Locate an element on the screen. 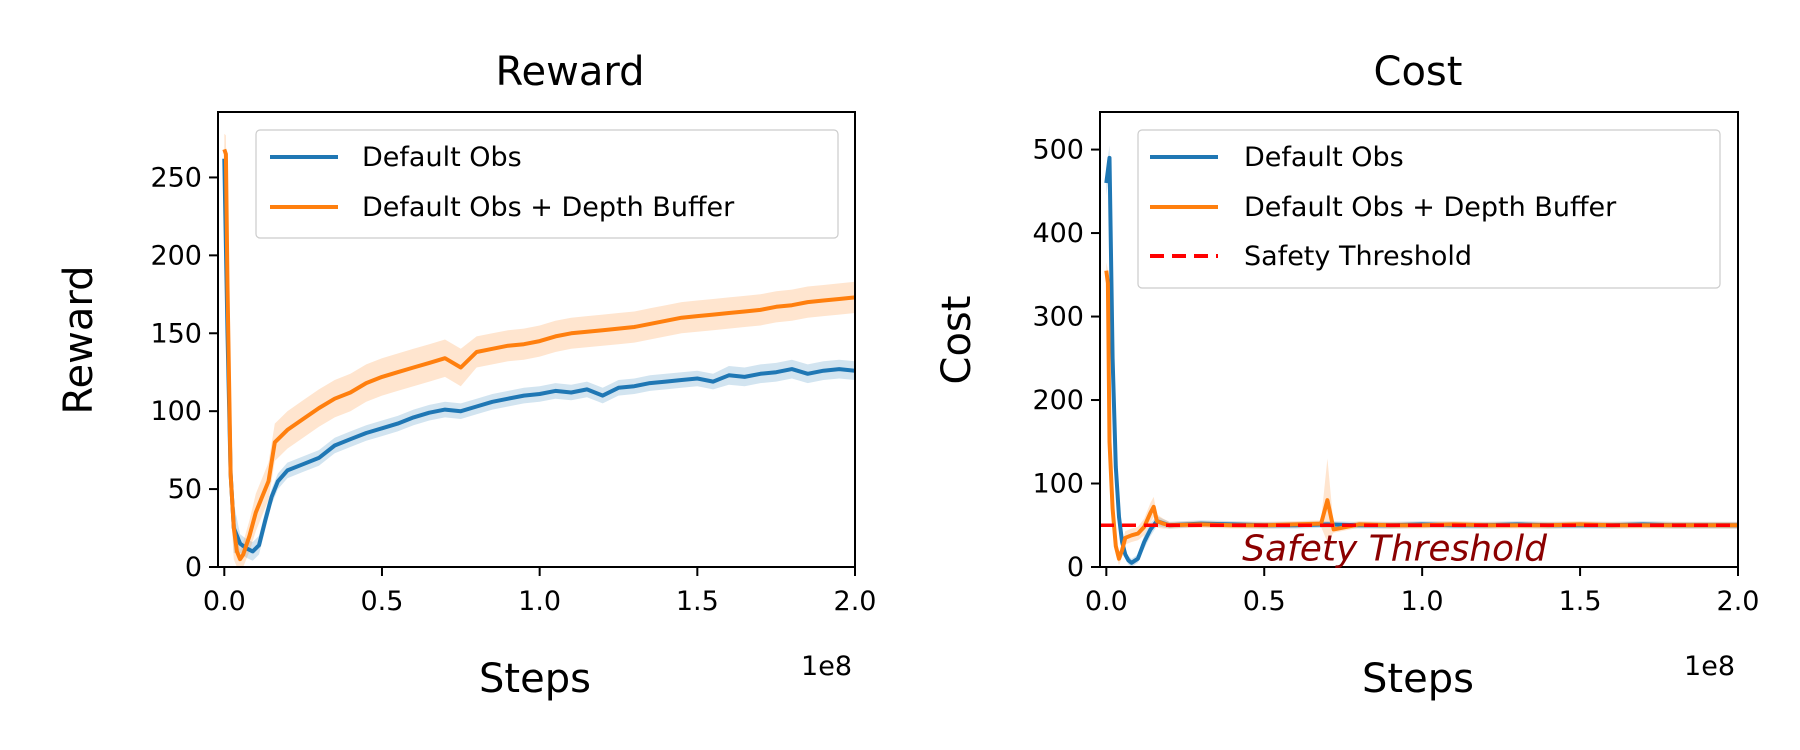  cost-x-axis-label: Steps is located at coordinates (1418, 679).